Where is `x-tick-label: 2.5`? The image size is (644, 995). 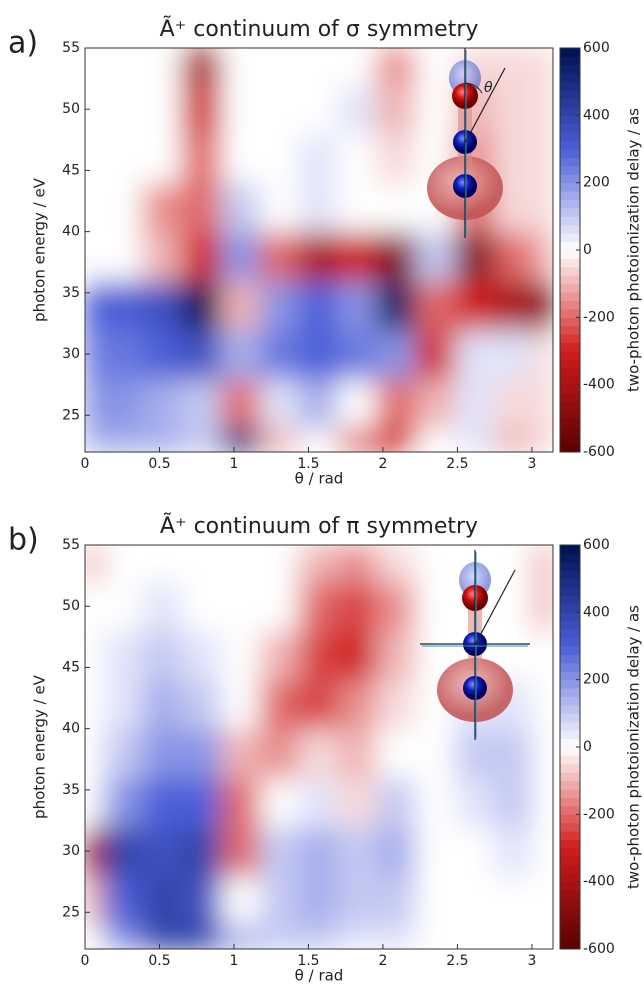 x-tick-label: 2.5 is located at coordinates (457, 464).